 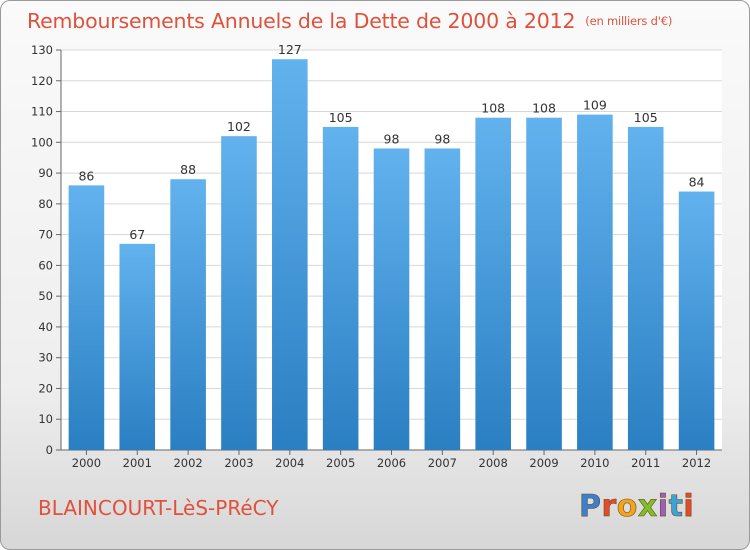 I want to click on proxiti-logo: Proxiti, so click(x=637, y=507).